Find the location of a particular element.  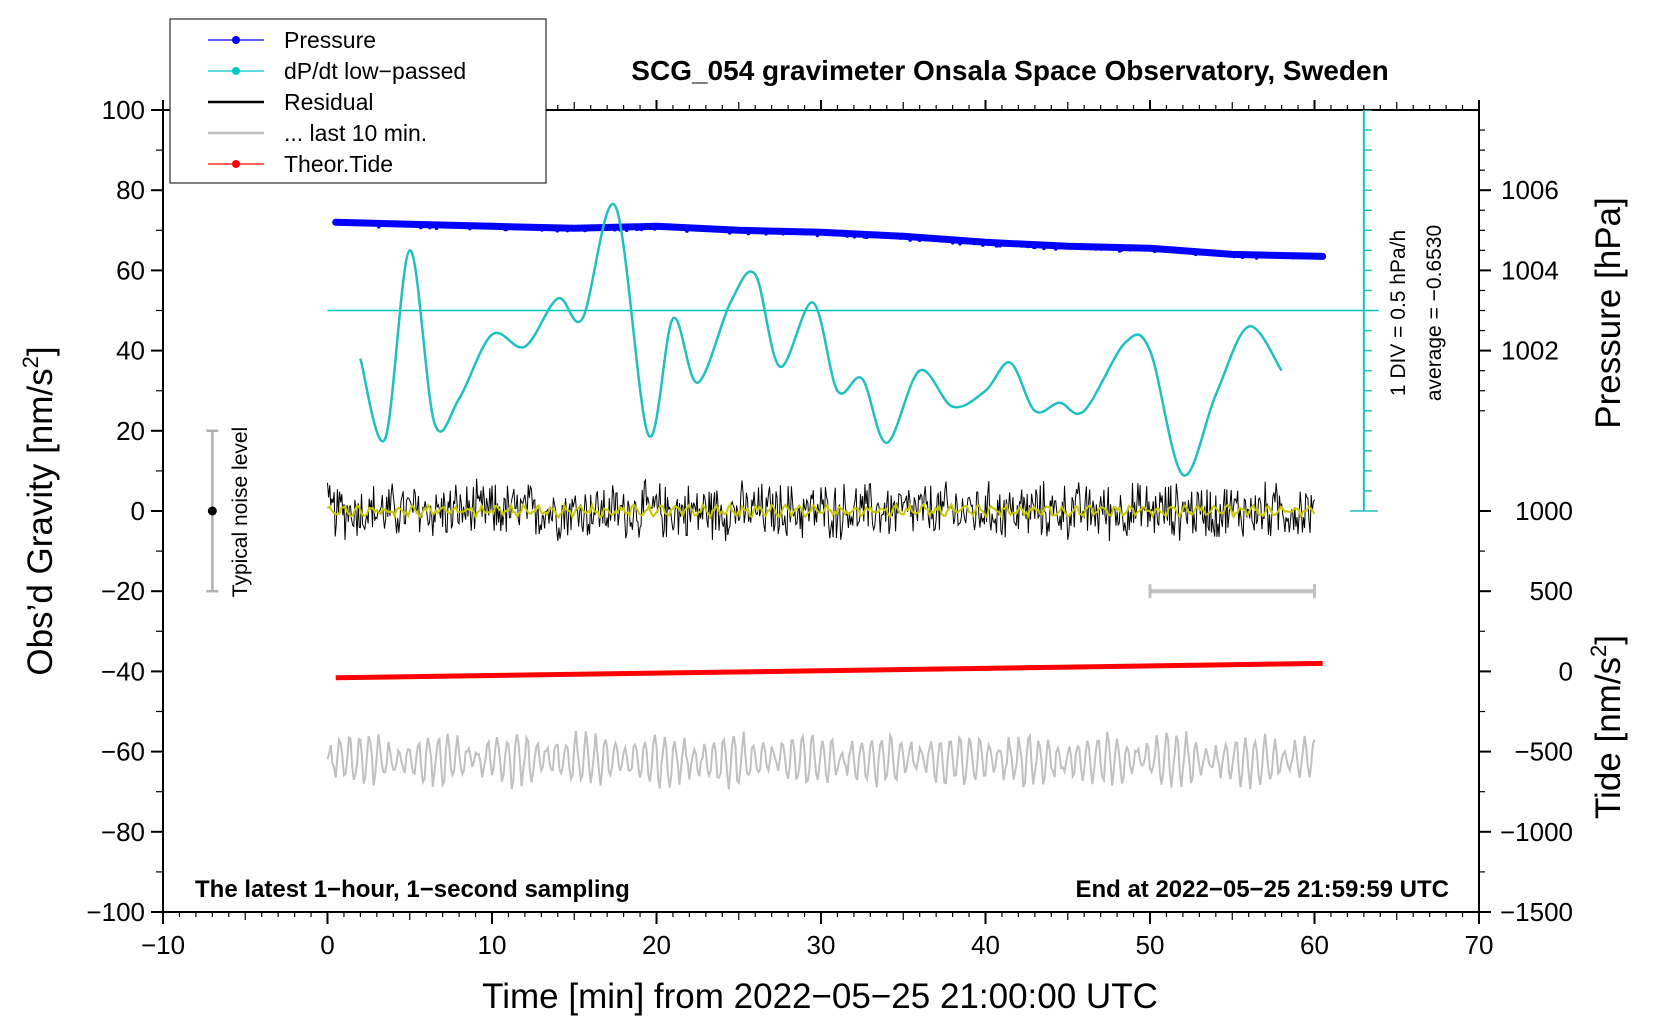

gravity-axis-ticks: −100 −80 −60 −40 −20 0 20 40 60 80 100 is located at coordinates (124, 511).